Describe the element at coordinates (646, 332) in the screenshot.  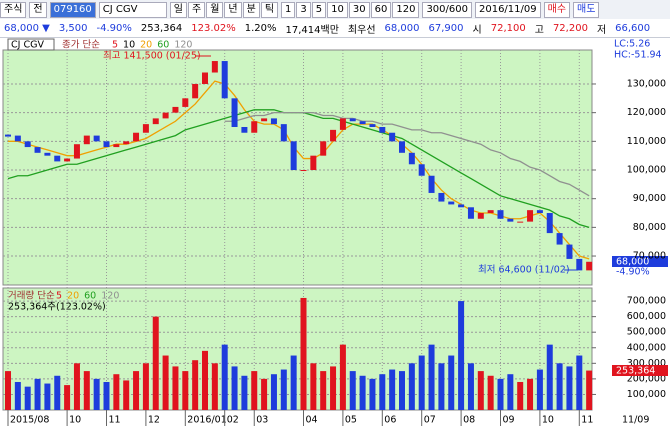
I see `y-tick-label: 500,000` at that location.